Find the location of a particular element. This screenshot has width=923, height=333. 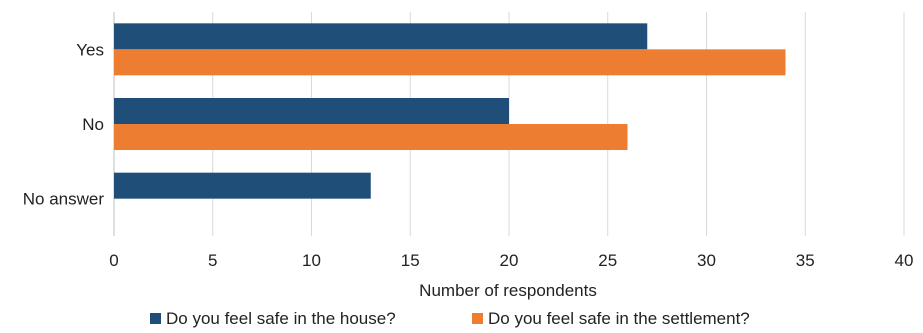

category-label: No answer is located at coordinates (64, 199).